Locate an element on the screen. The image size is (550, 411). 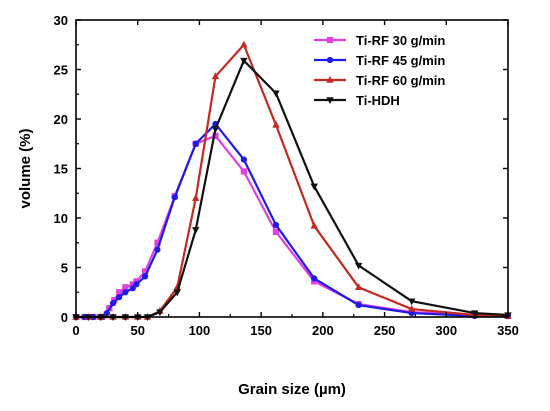
x-tick-label: 300 is located at coordinates (446, 330).